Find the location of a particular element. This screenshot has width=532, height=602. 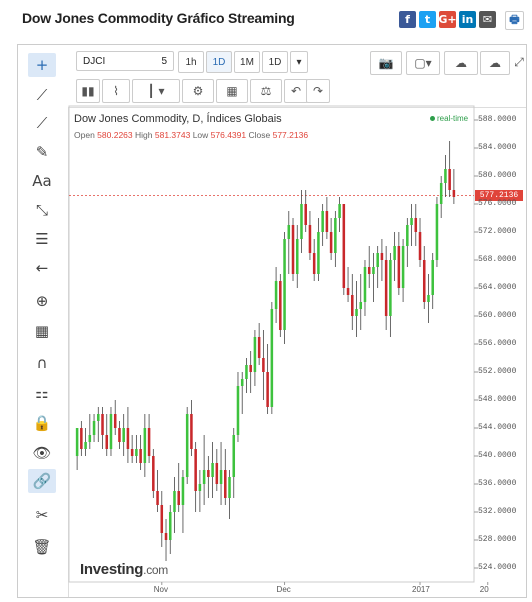

line-chart-icon: ⌇ is located at coordinates (116, 91).